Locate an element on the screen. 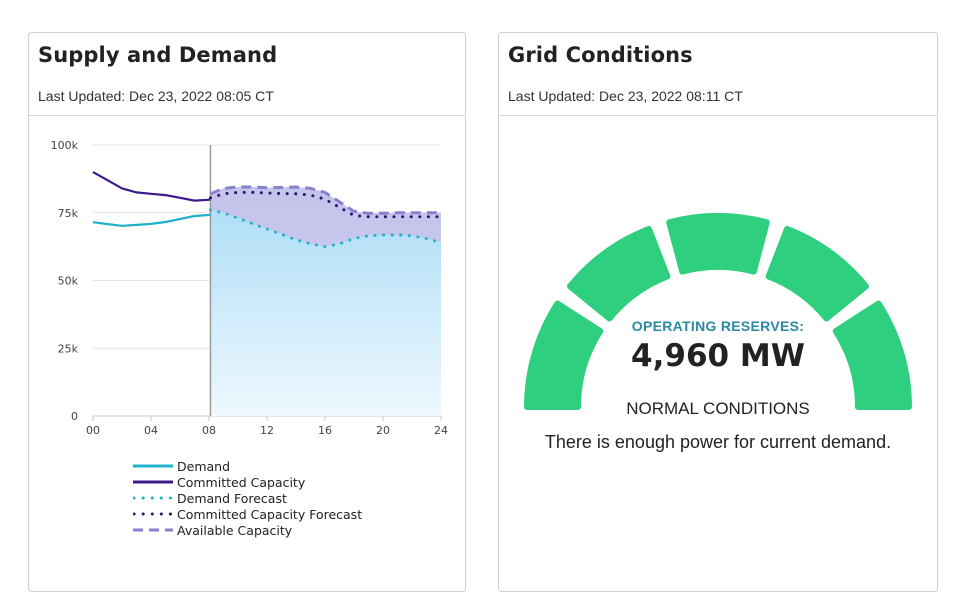  demand-line is located at coordinates (151, 220).